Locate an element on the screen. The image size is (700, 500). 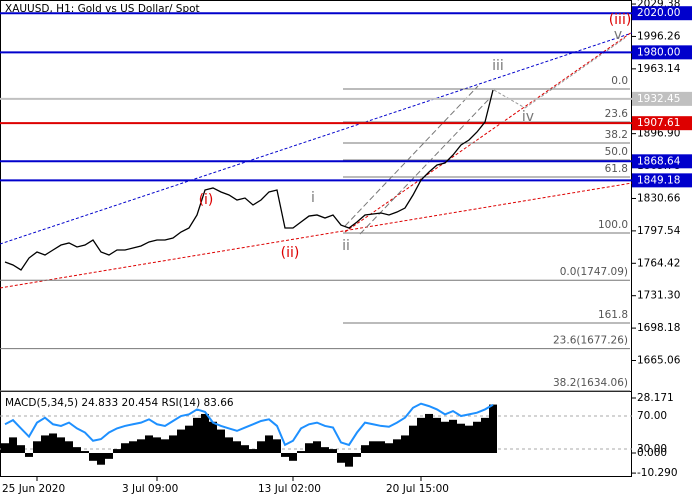
y-tick-label: 28.171 is located at coordinates (655, 398).